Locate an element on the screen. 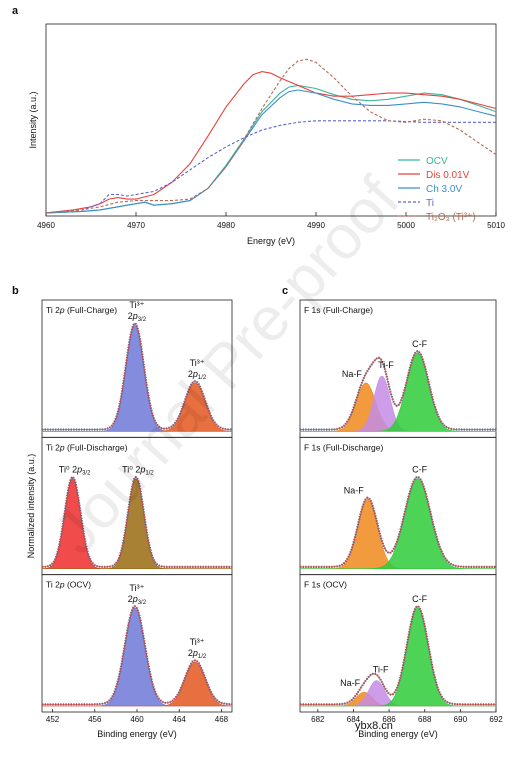 This screenshot has height=760, width=528. legend-entry: Dis 0.01V is located at coordinates (448, 175).